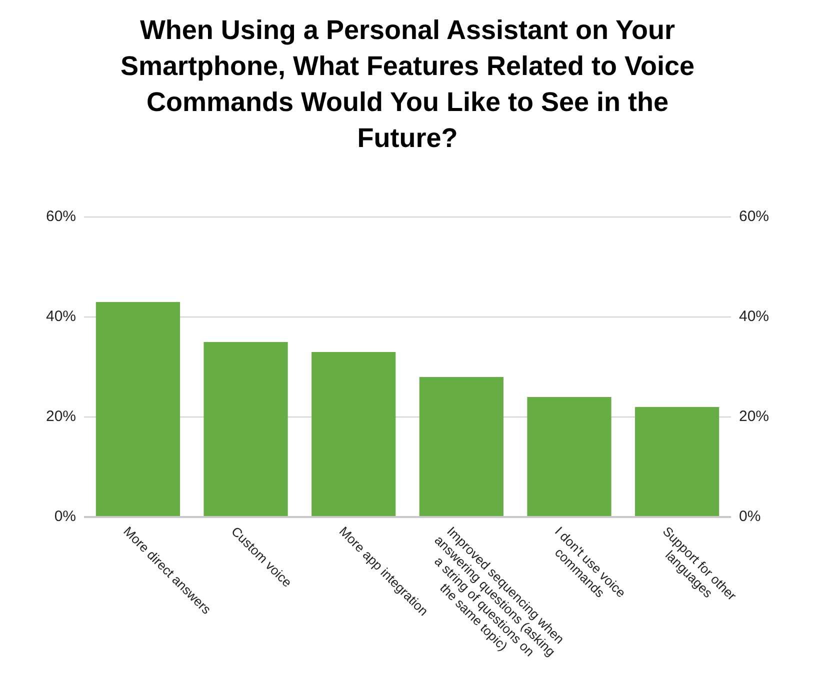  What do you see at coordinates (754, 217) in the screenshot?
I see `y2-tick-label: 60%` at bounding box center [754, 217].